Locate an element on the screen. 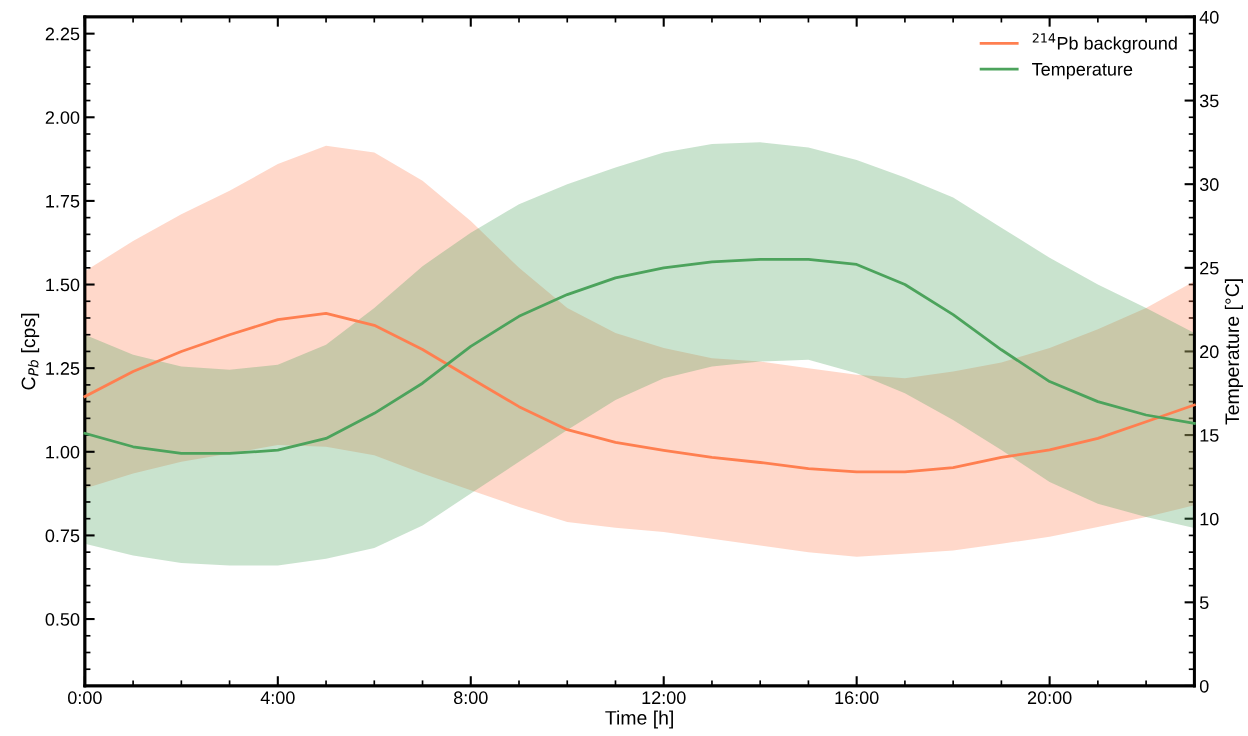 This screenshot has width=1248, height=736. legend-label: Temperature is located at coordinates (1082, 71).